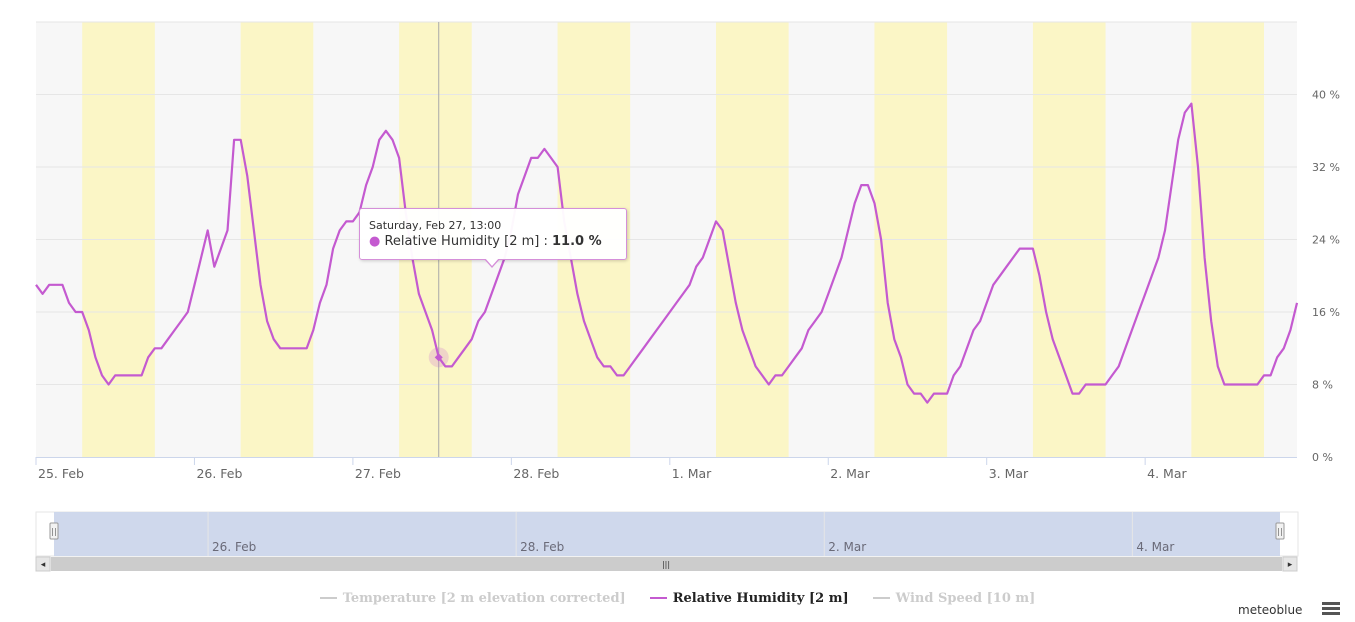  I want to click on y-tick-label-24: 24 %, so click(1326, 240).